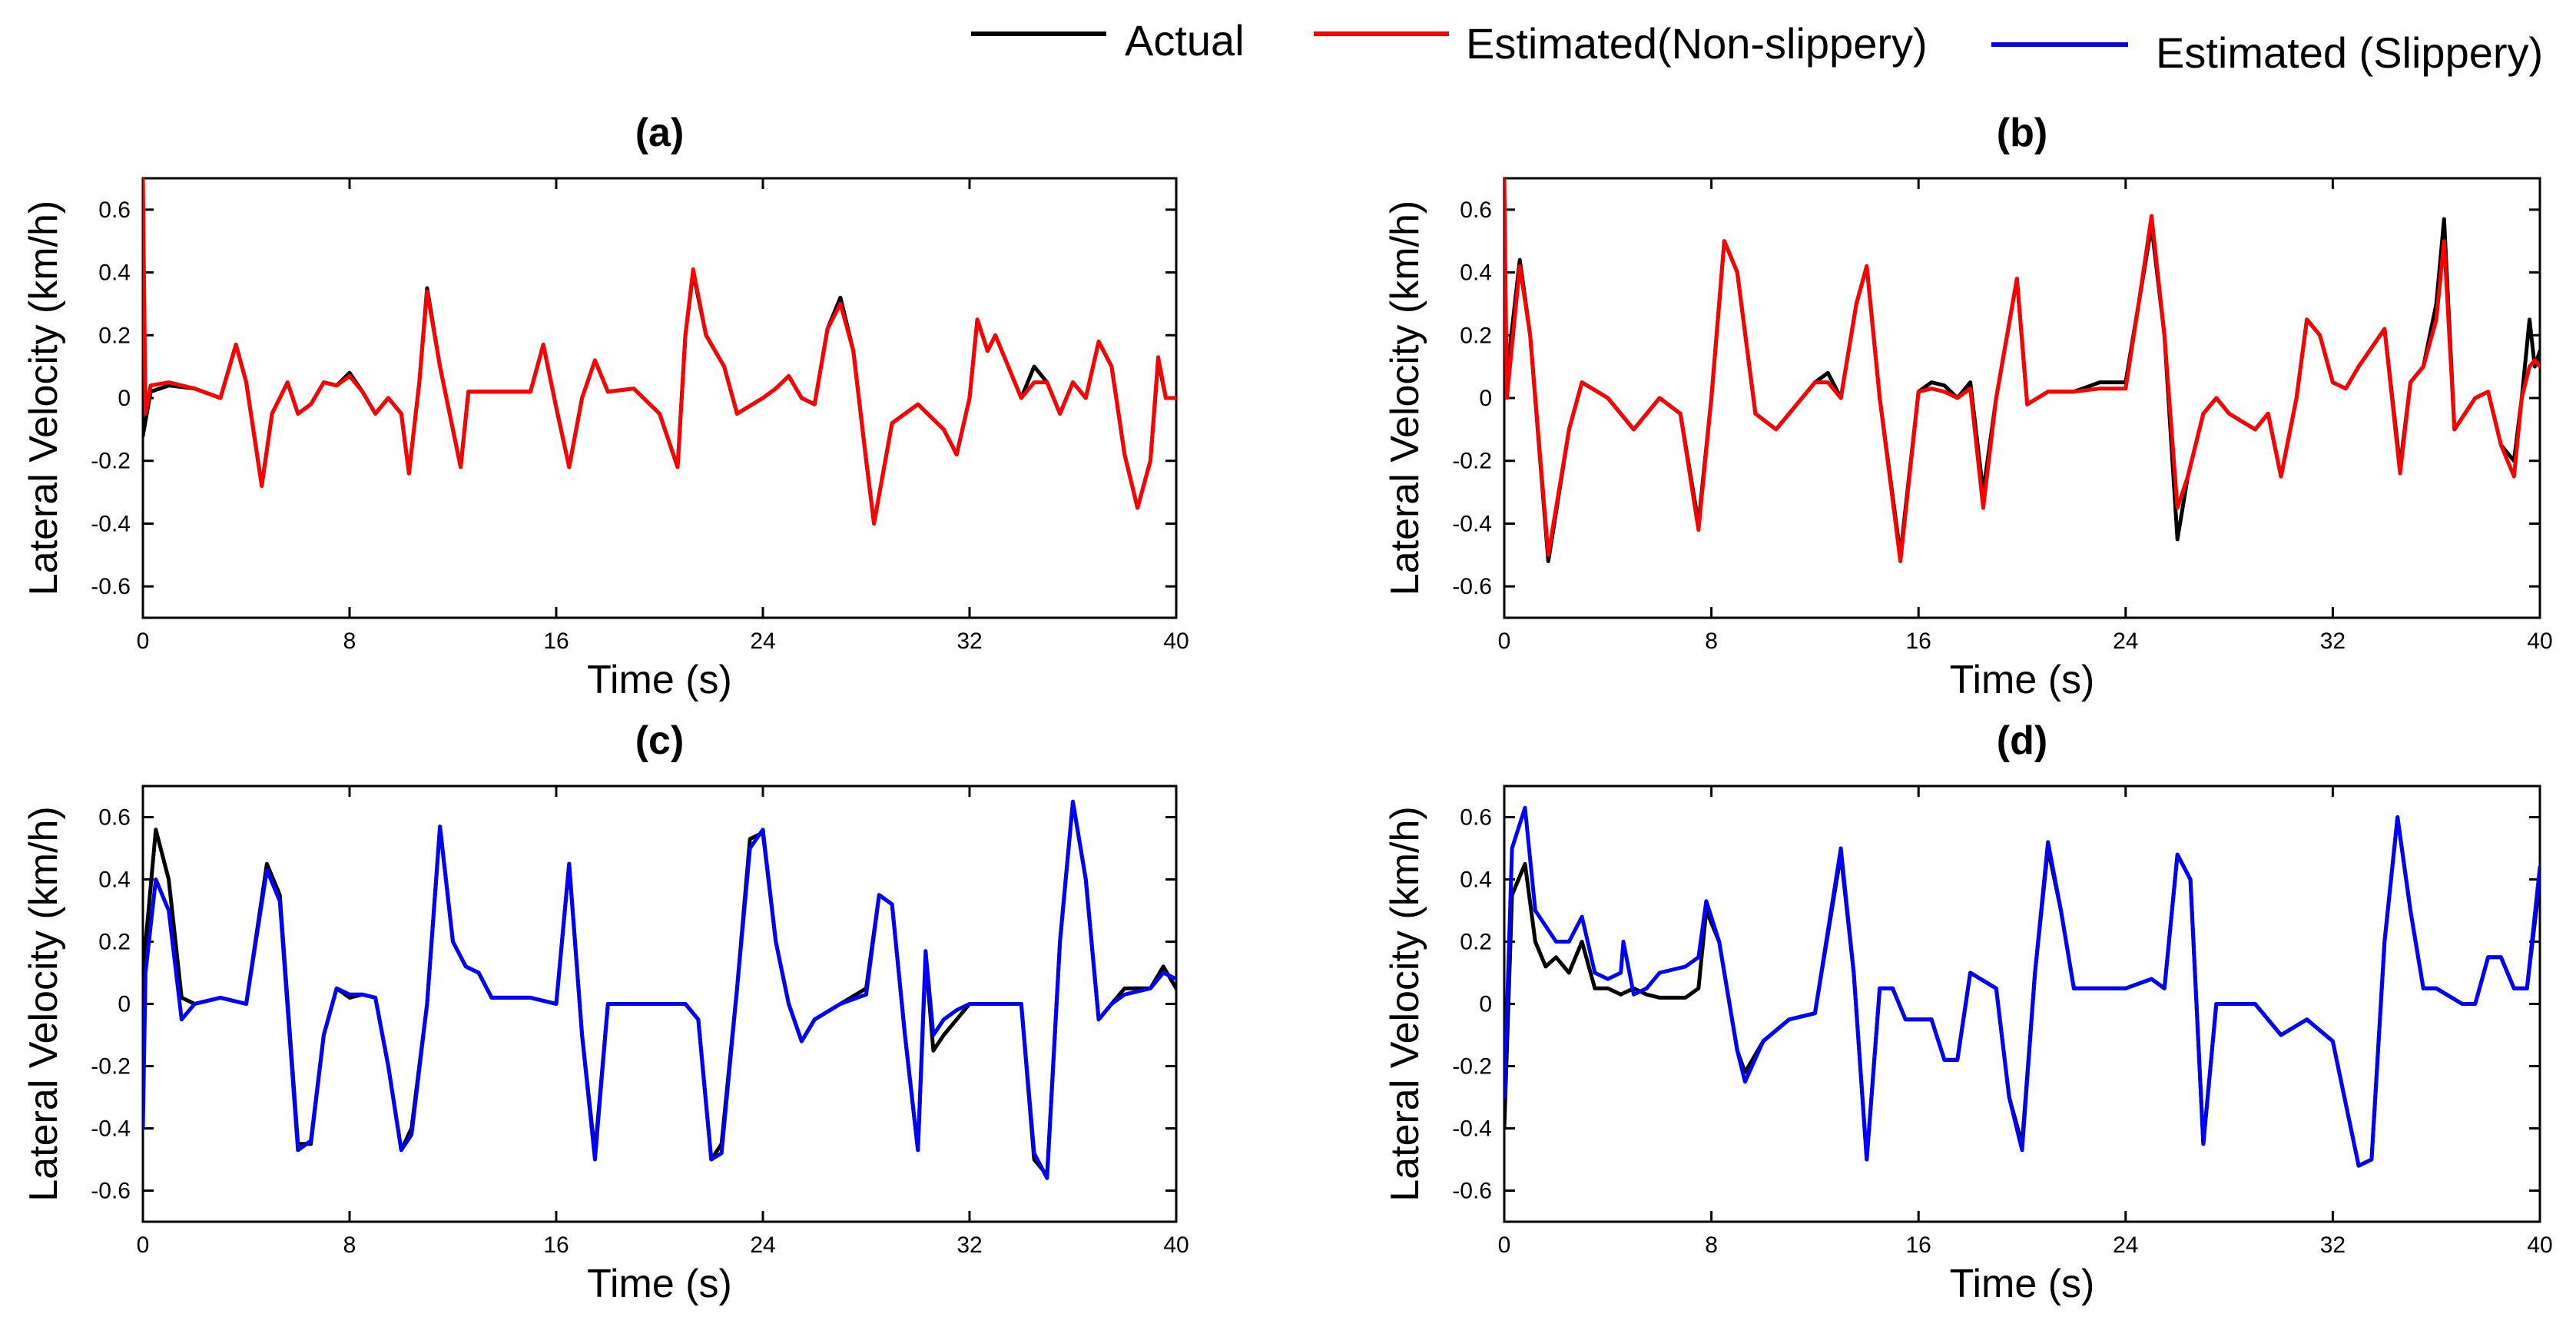 The height and width of the screenshot is (1327, 2576). I want to click on panel-a-y-tick-label: -0.4, so click(111, 523).